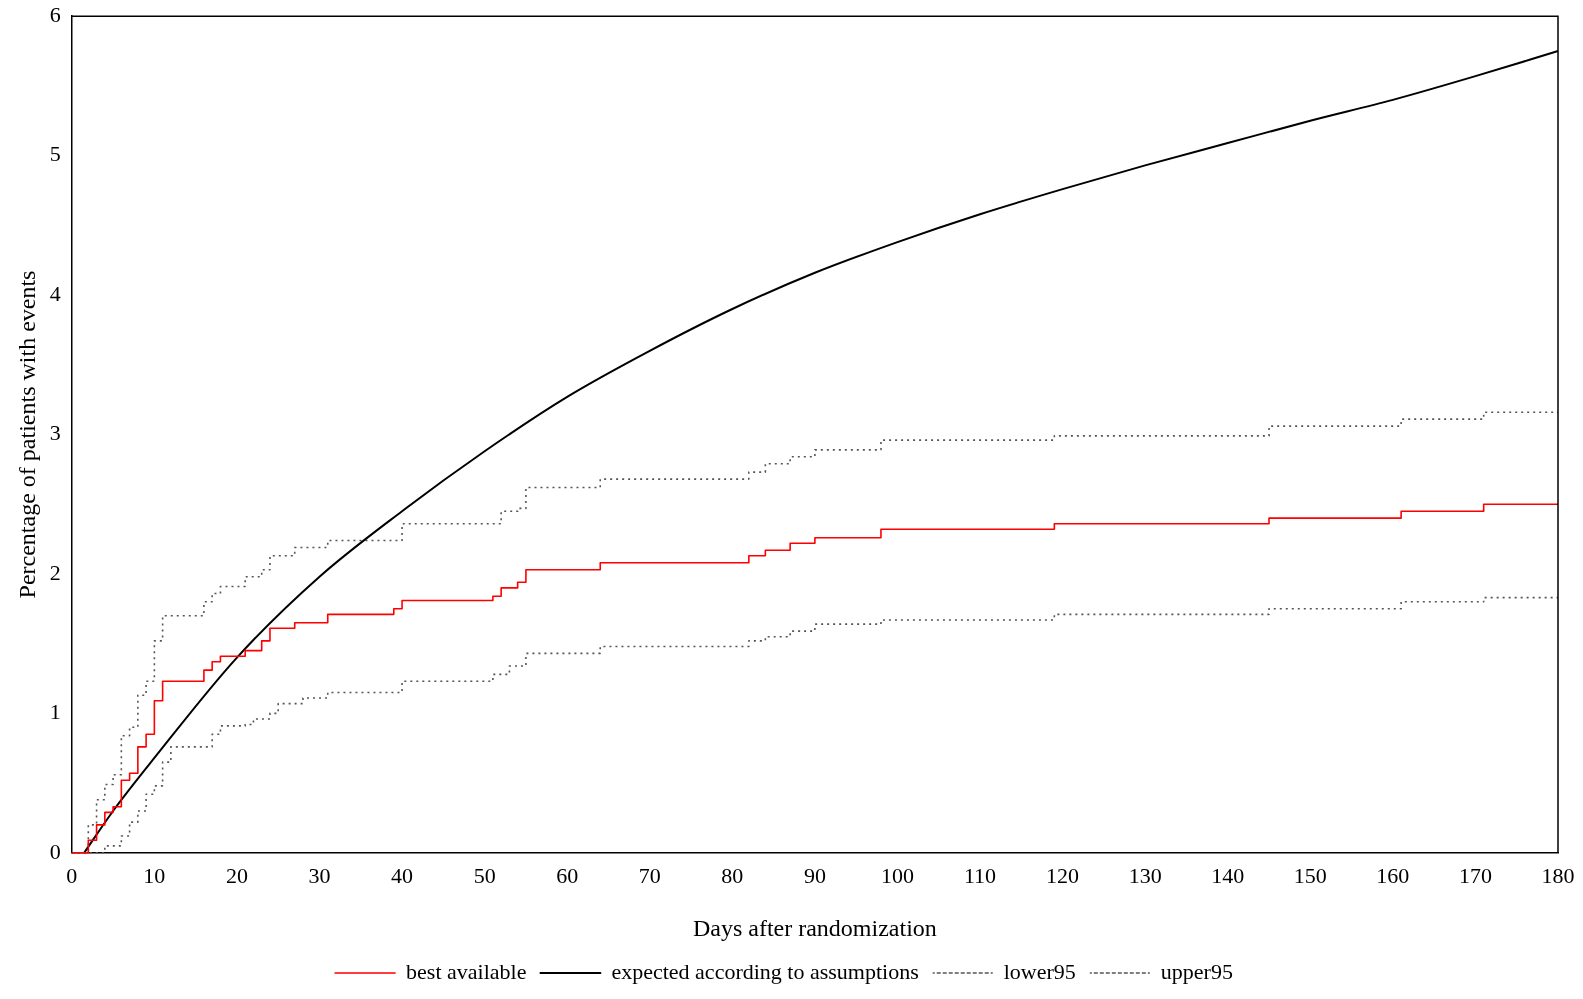 Image resolution: width=1583 pixels, height=999 pixels. What do you see at coordinates (26, 434) in the screenshot?
I see `y-axis-title: Percentage of patients with events` at bounding box center [26, 434].